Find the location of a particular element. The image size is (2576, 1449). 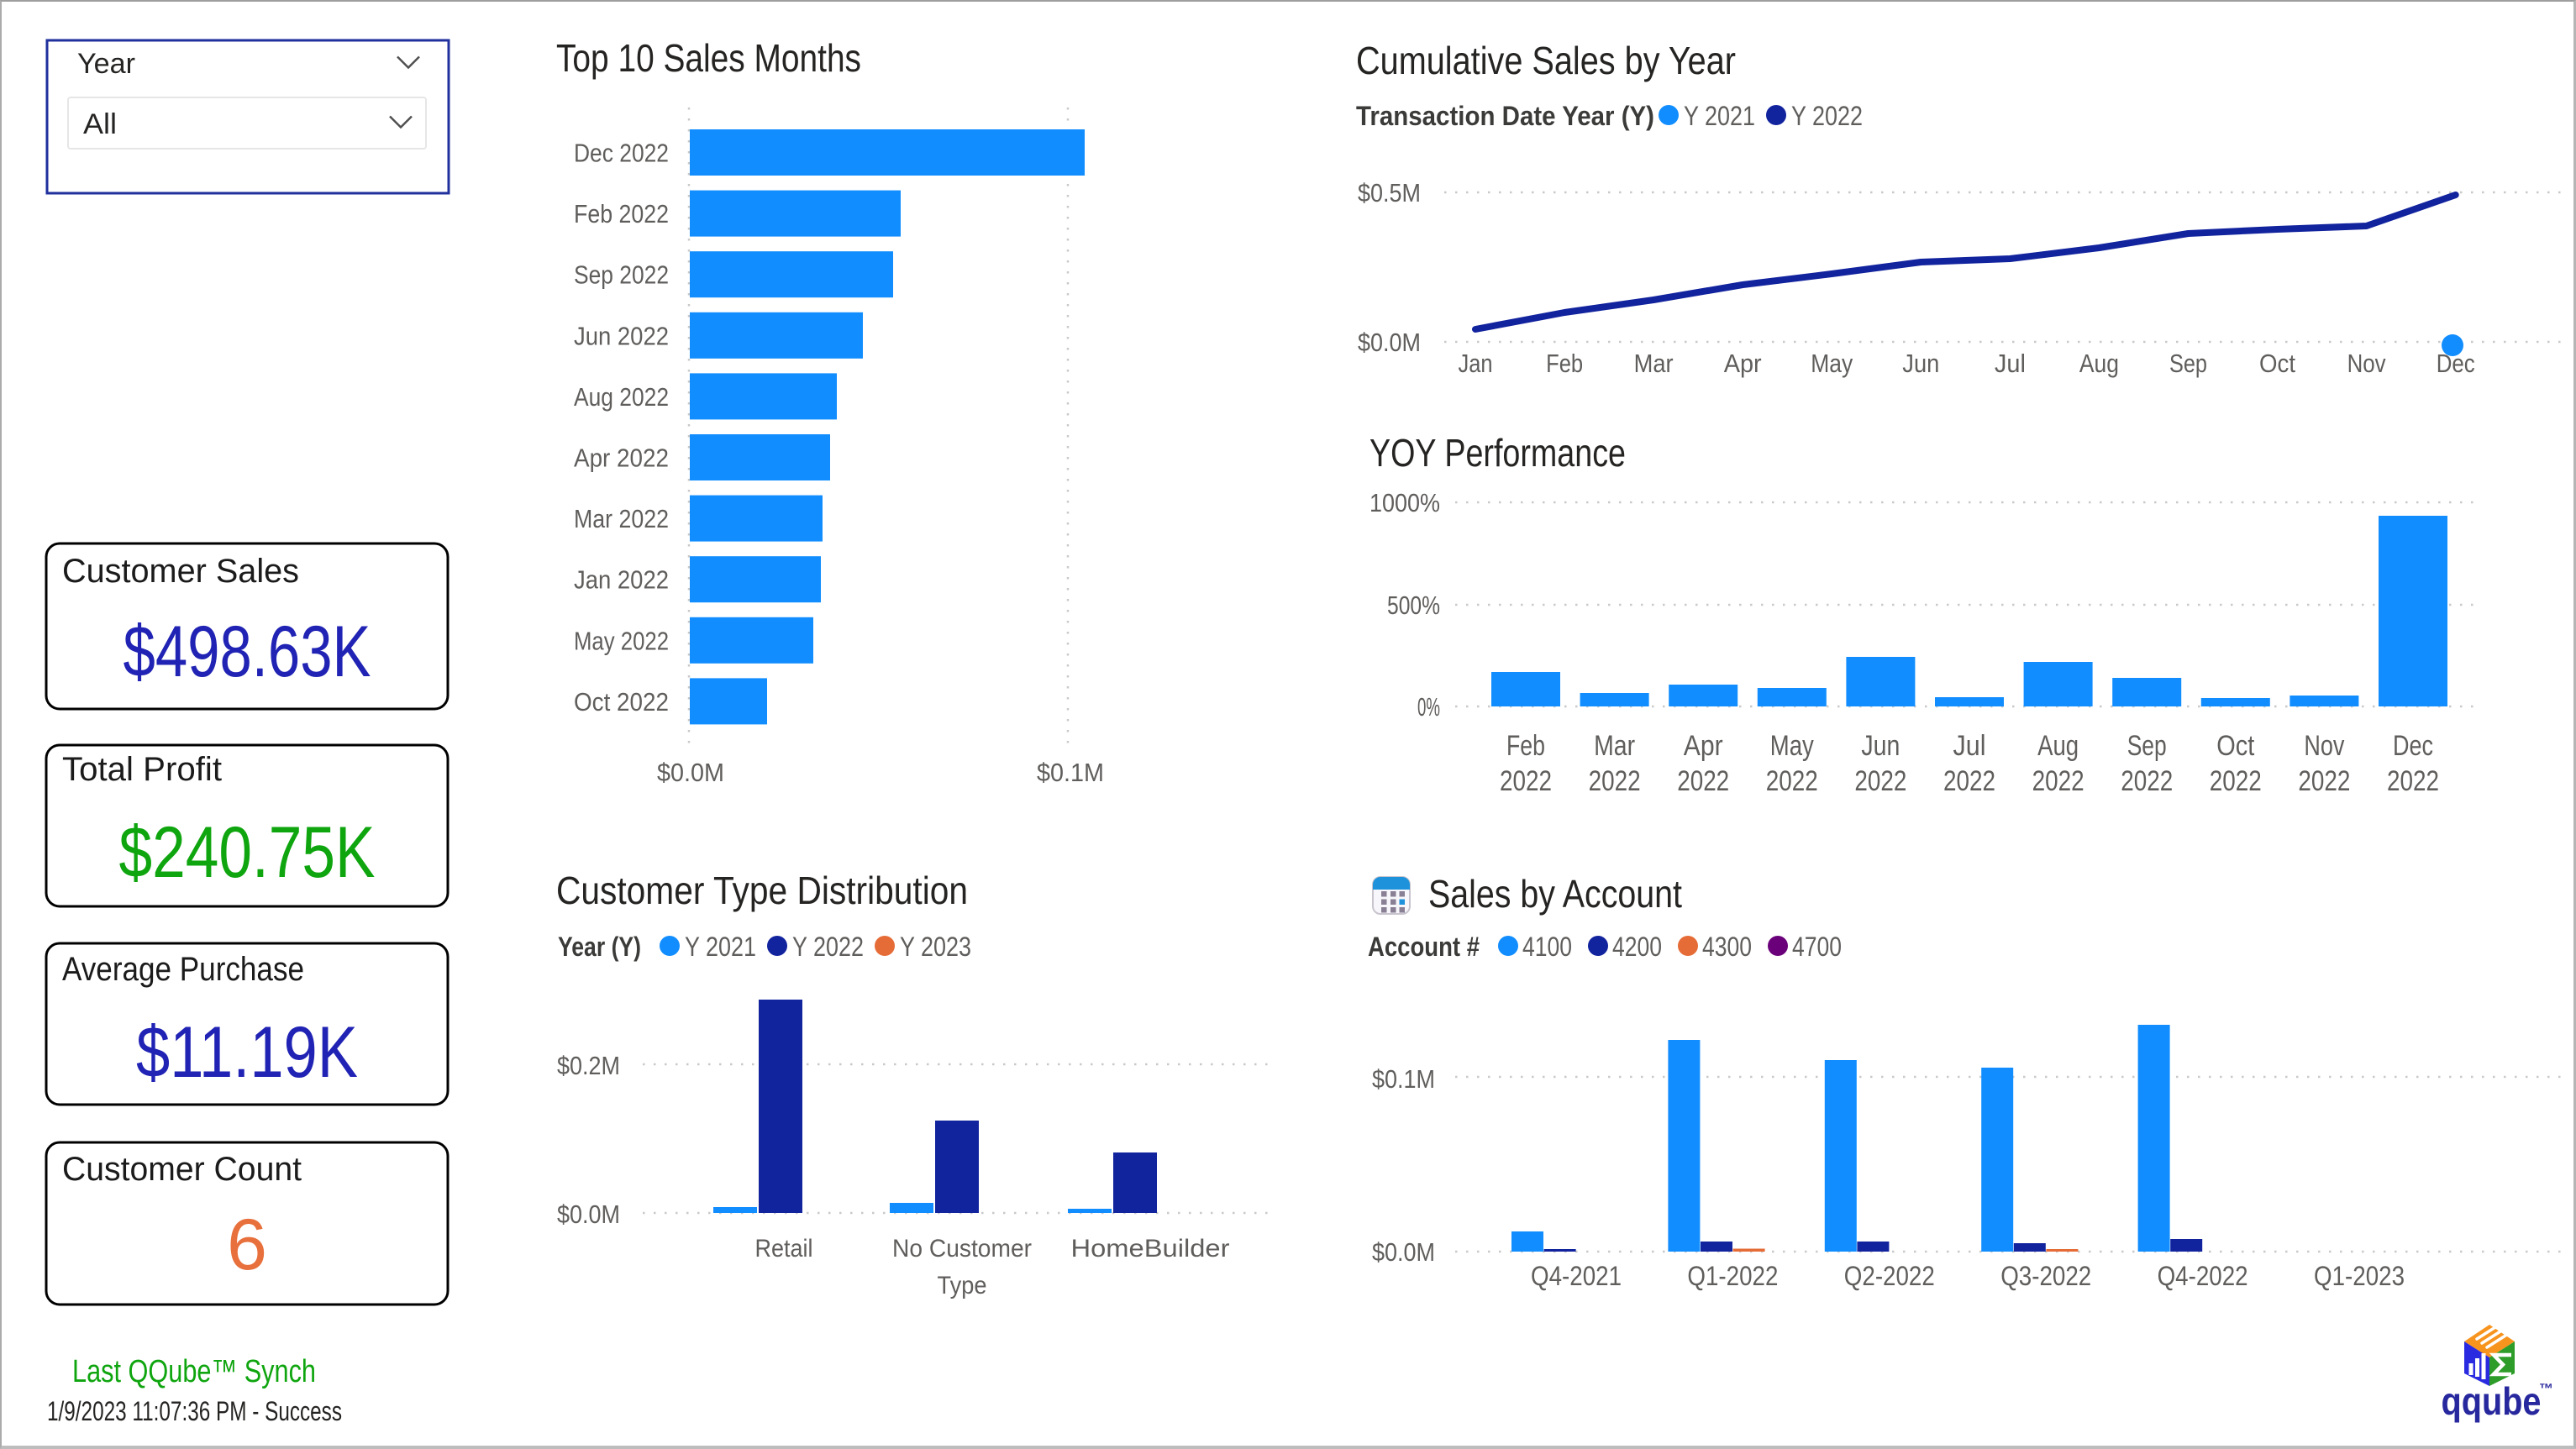

svg-text: Q4-2021 is located at coordinates (1576, 1276).